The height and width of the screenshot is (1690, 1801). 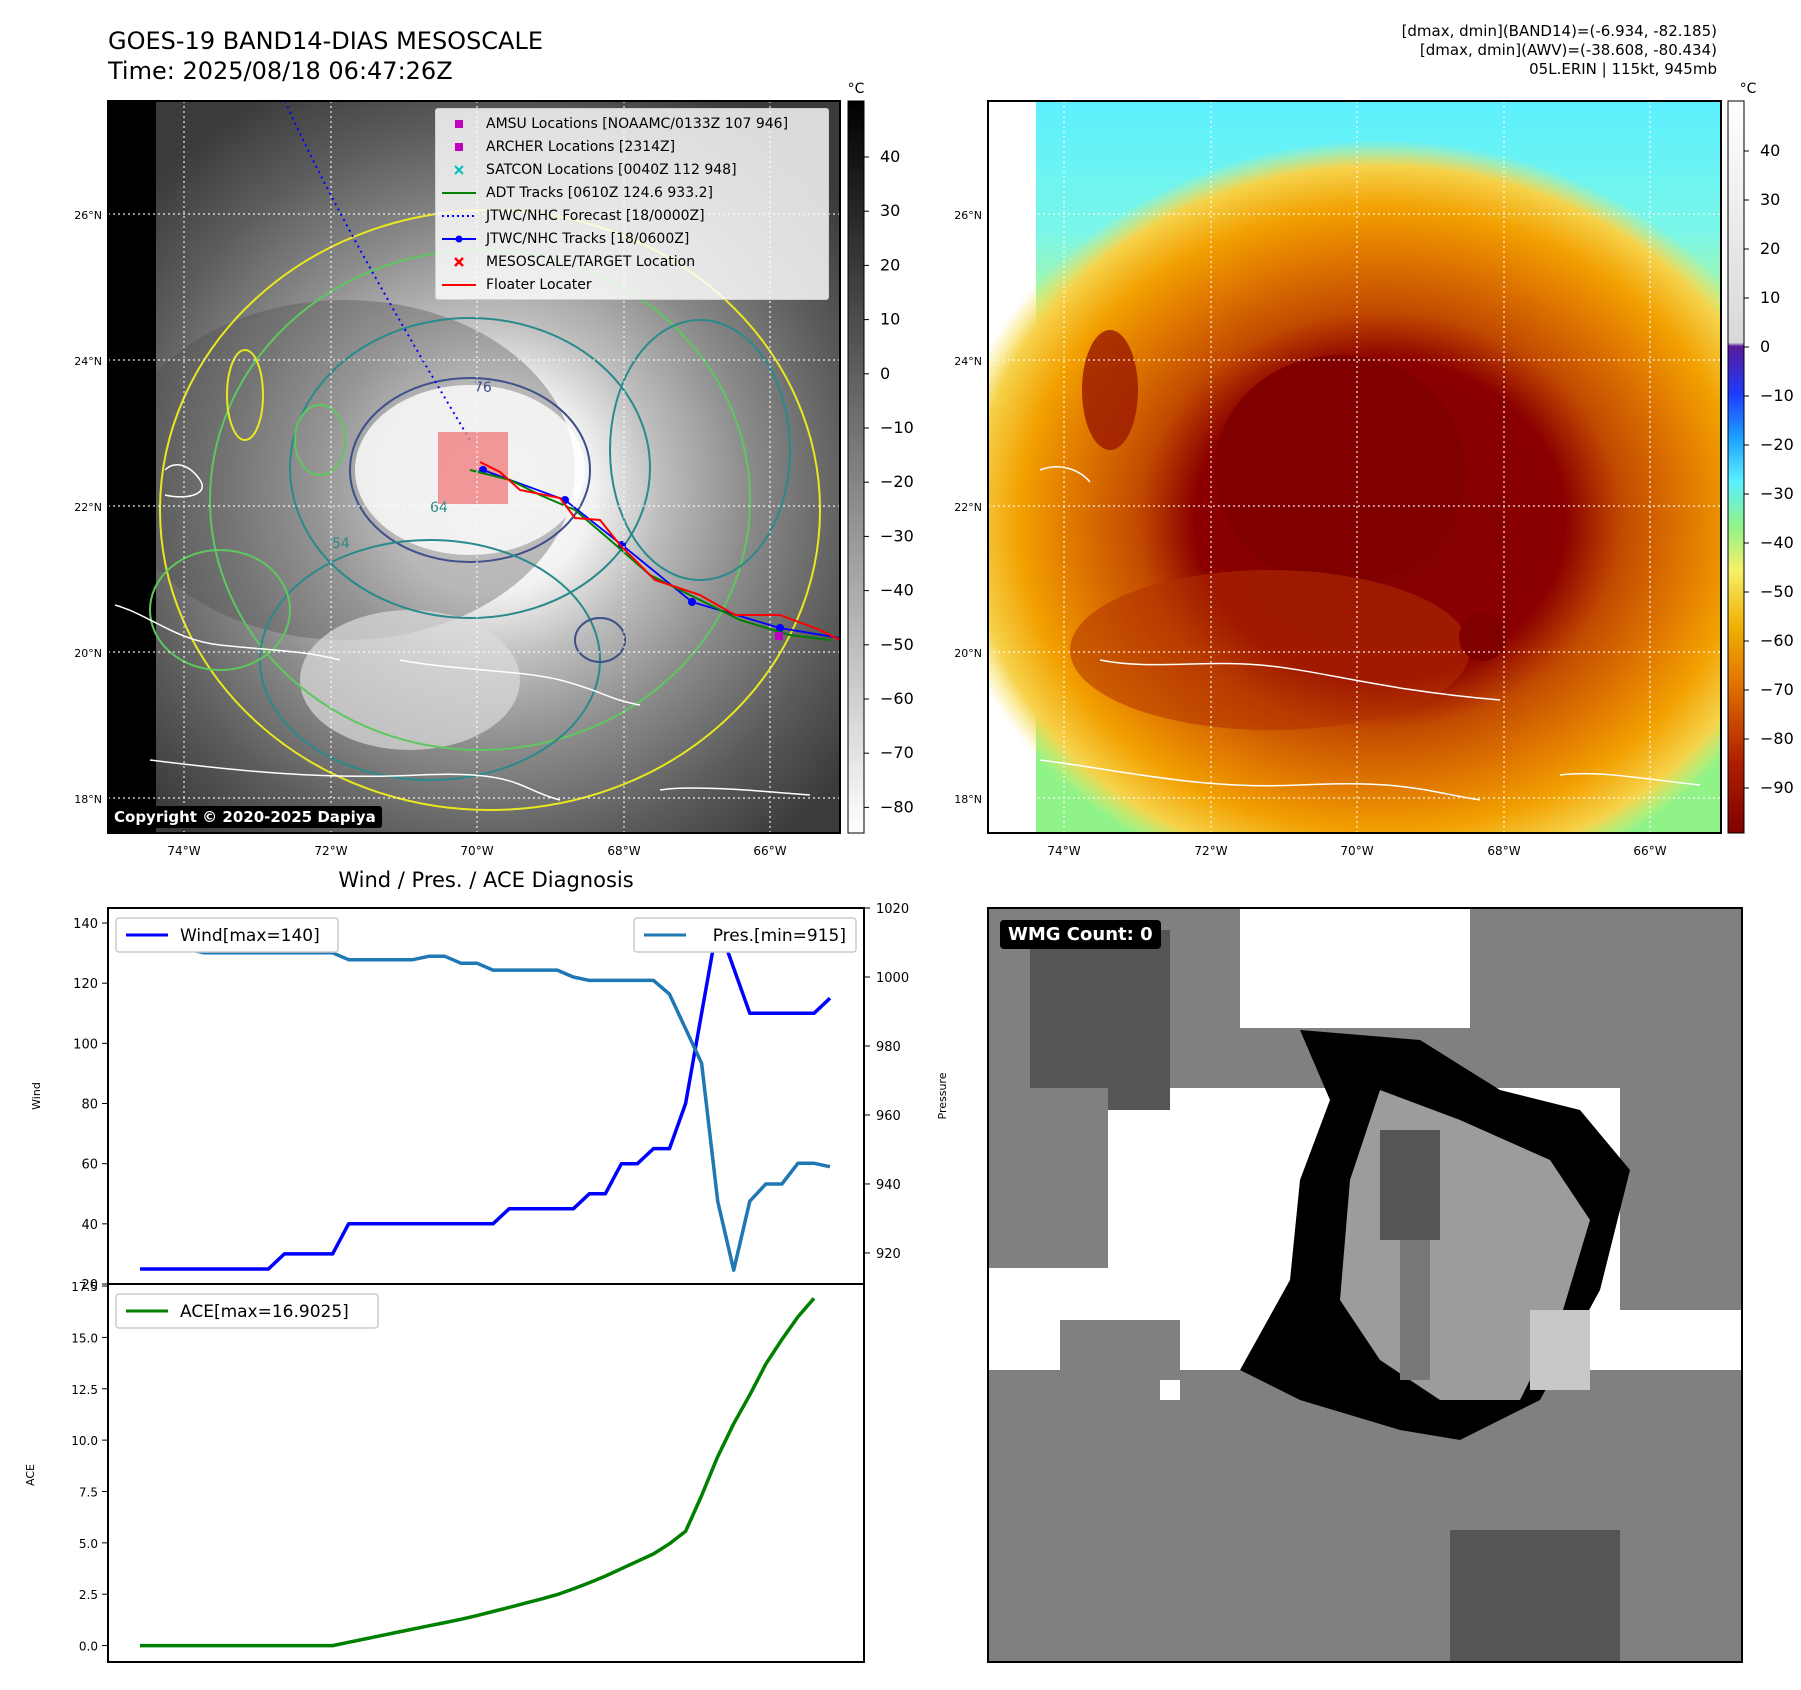 What do you see at coordinates (88, 361) in the screenshot?
I see `ir-lat-tick-24: 24°N` at bounding box center [88, 361].